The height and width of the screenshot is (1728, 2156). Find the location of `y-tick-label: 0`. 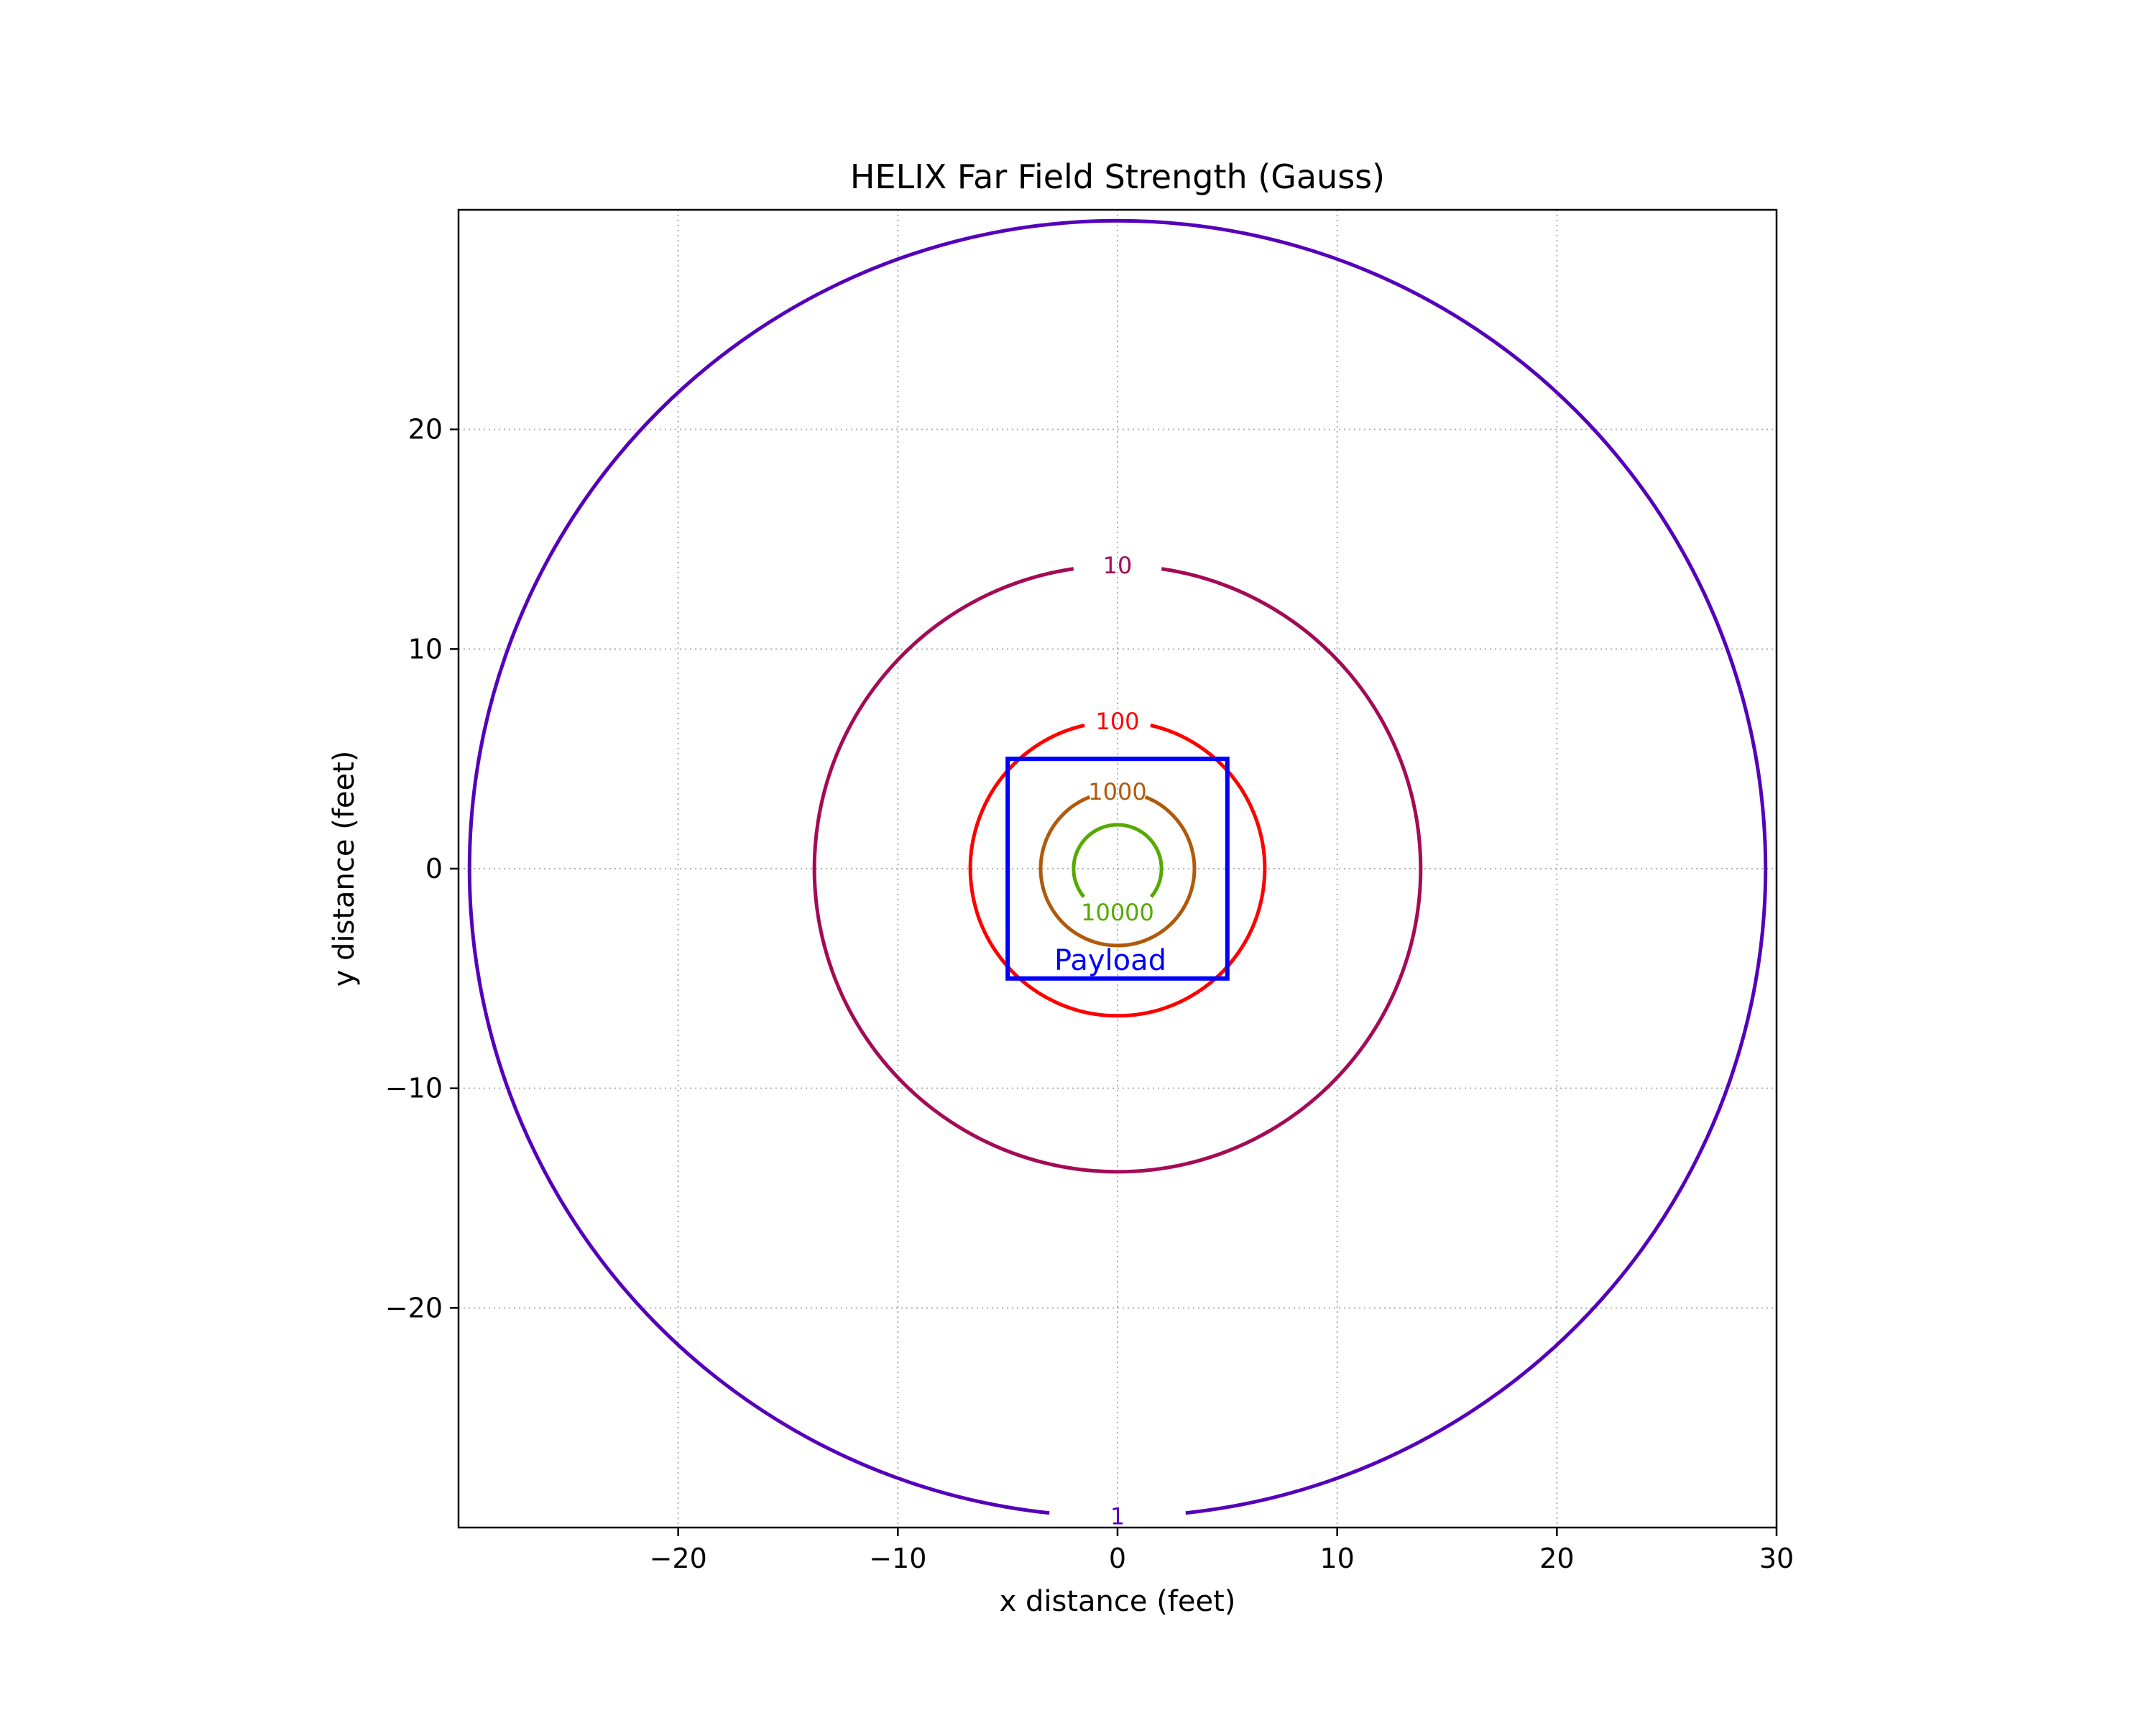

y-tick-label: 0 is located at coordinates (434, 868).